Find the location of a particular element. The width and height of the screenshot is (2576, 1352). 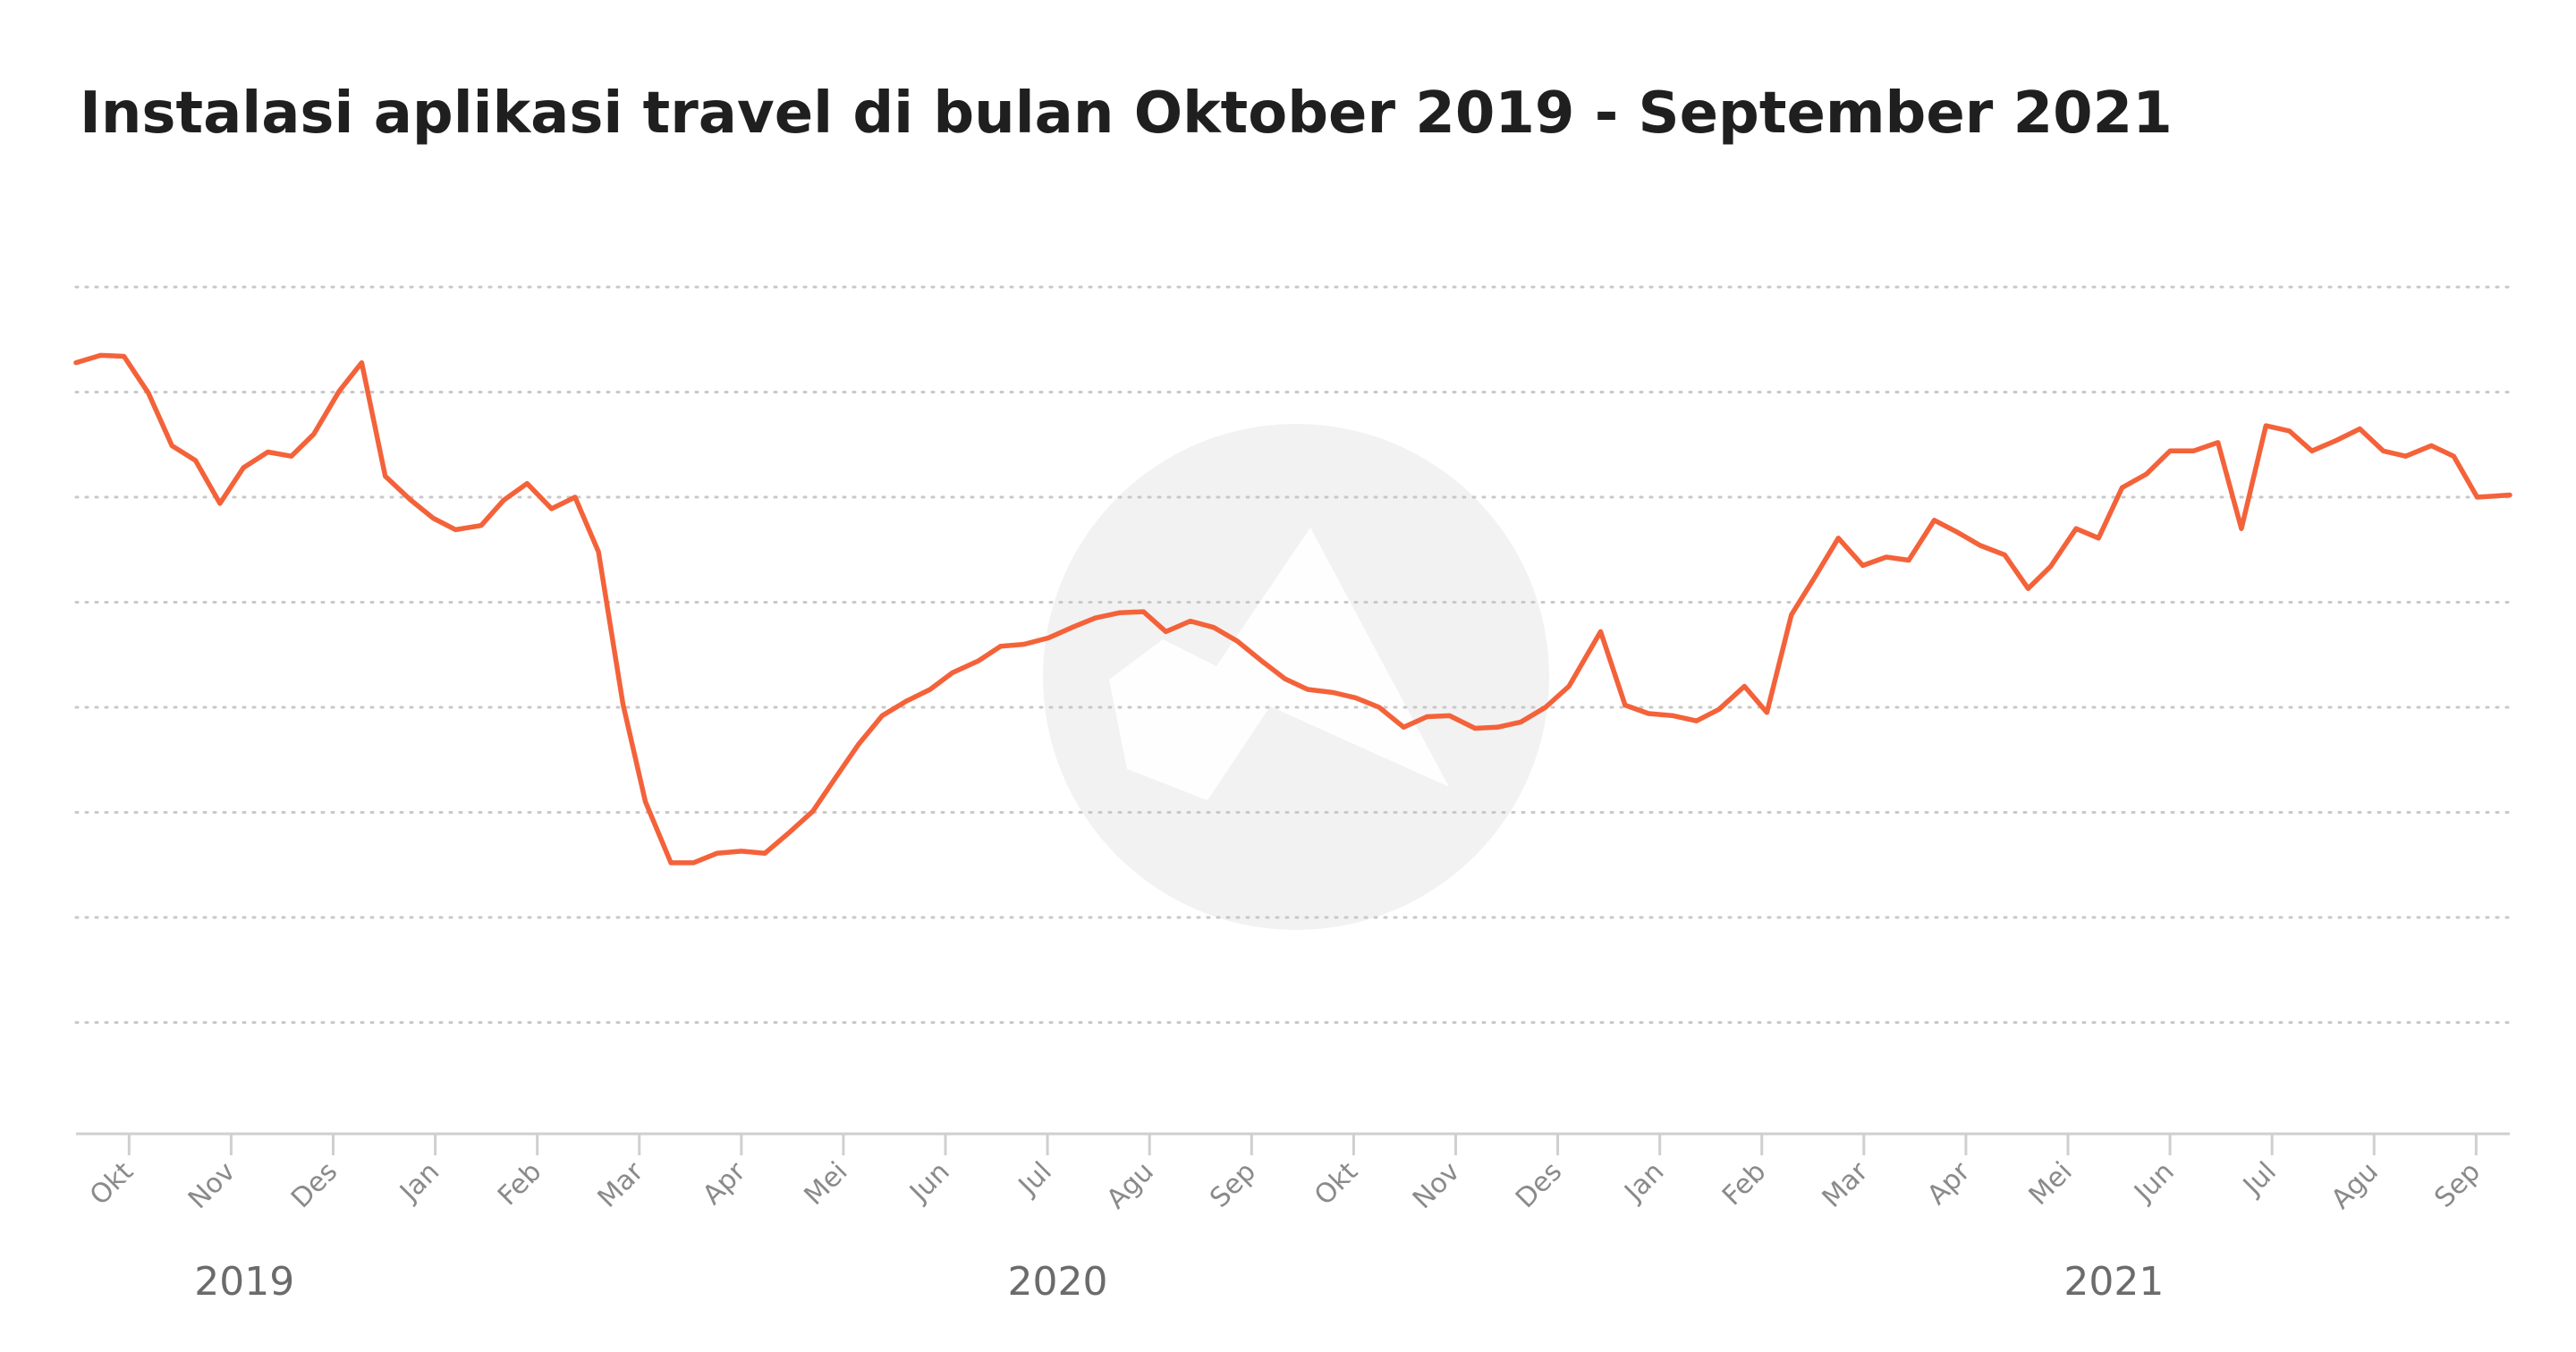

watermark is located at coordinates (1296, 677).